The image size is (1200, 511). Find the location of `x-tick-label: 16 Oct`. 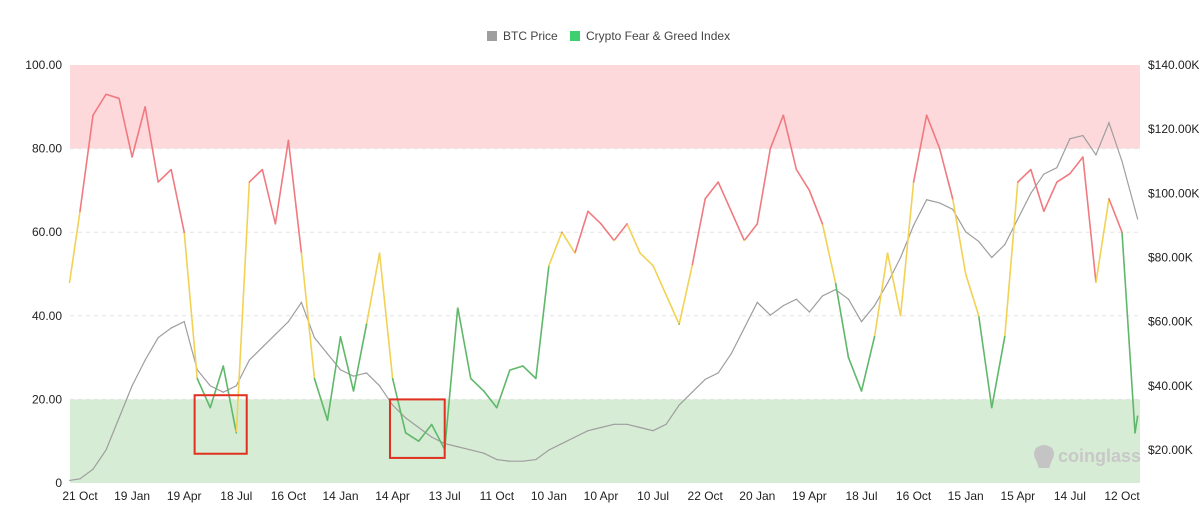

x-tick-label: 16 Oct is located at coordinates (289, 496).